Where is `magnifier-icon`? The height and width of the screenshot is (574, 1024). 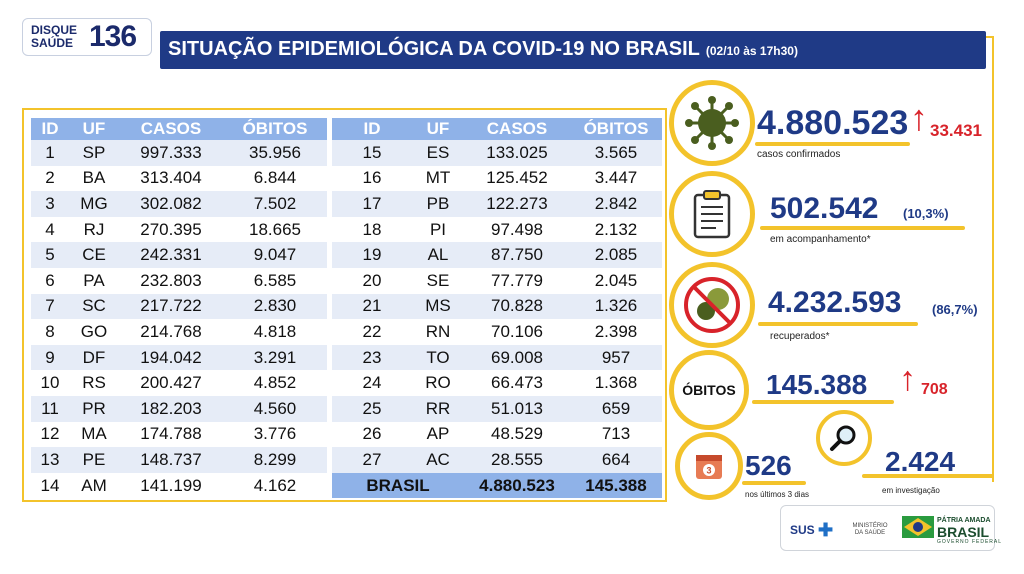
magnifier-icon is located at coordinates (843, 438).